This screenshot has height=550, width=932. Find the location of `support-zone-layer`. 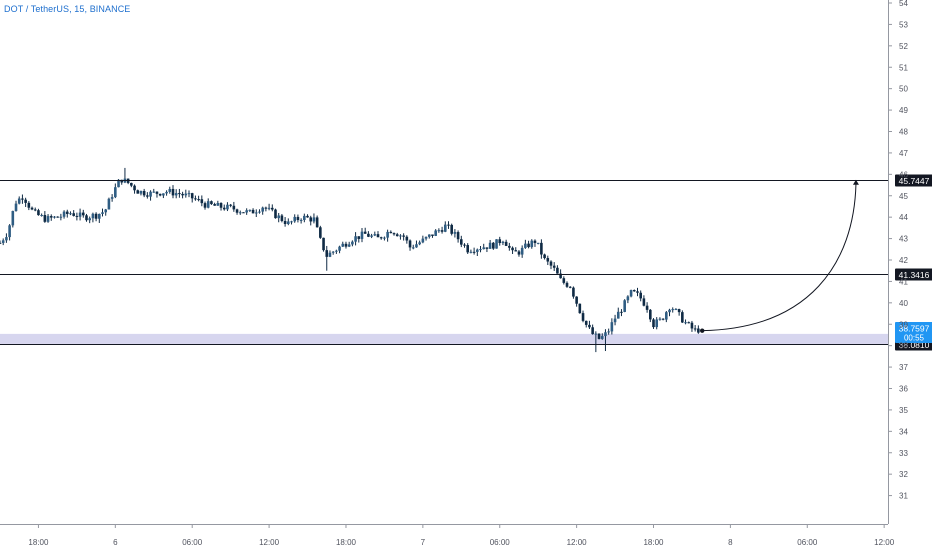

support-zone-layer is located at coordinates (444, 338).